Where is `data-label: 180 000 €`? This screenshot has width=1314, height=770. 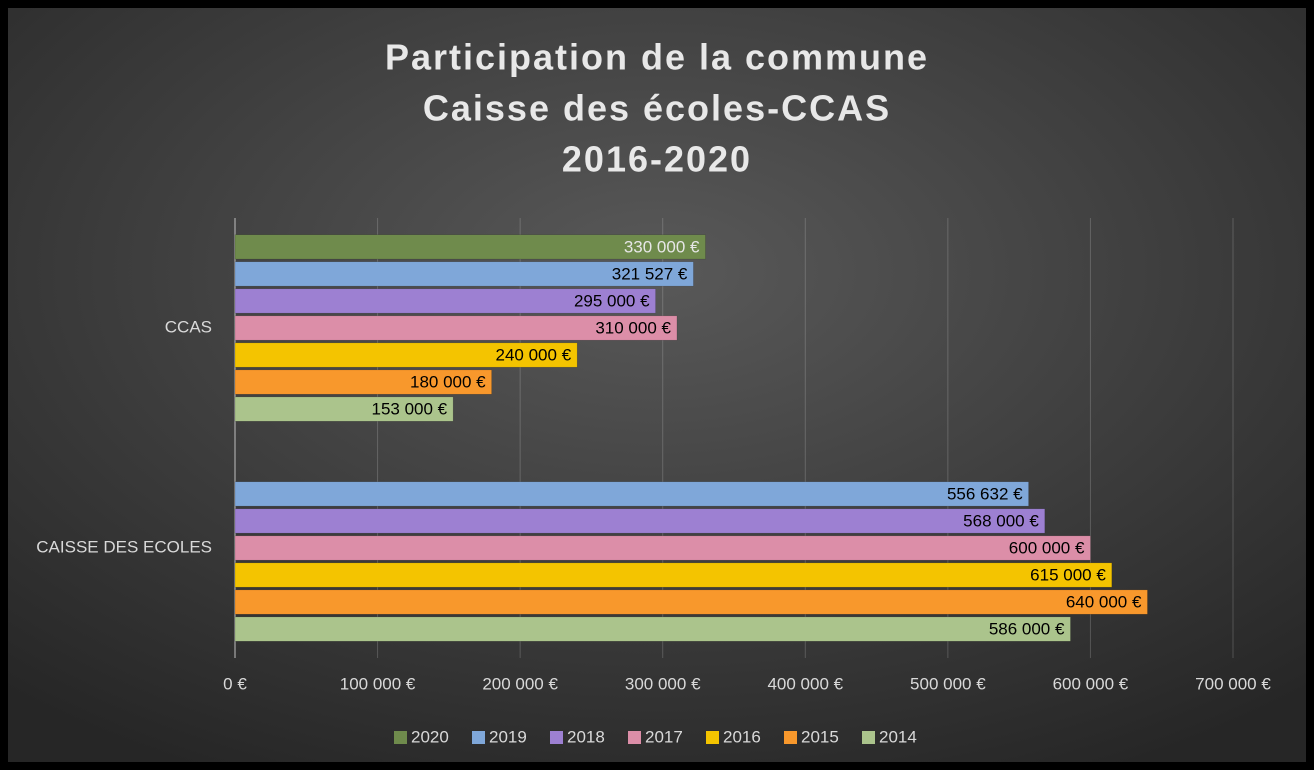
data-label: 180 000 € is located at coordinates (448, 382).